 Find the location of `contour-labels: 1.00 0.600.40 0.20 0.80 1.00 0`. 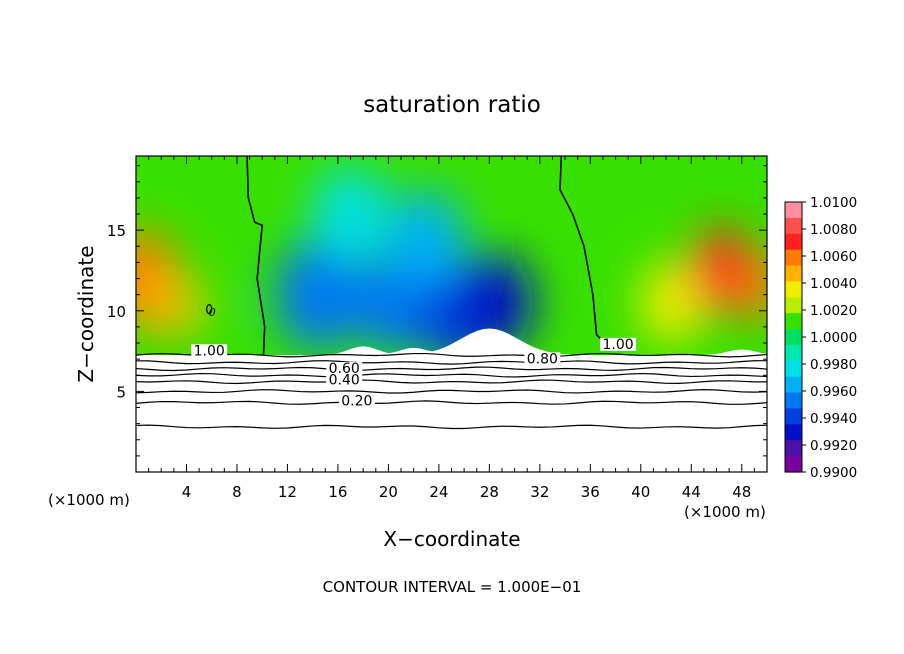

contour-labels: 1.00 0.600.40 0.20 0.80 1.00 0 is located at coordinates (414, 357).